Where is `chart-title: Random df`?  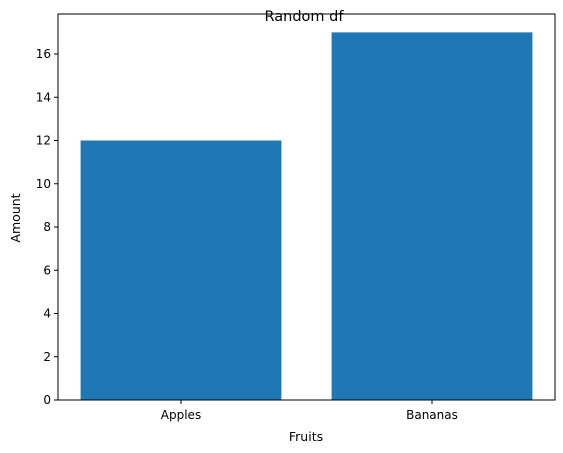
chart-title: Random df is located at coordinates (305, 17).